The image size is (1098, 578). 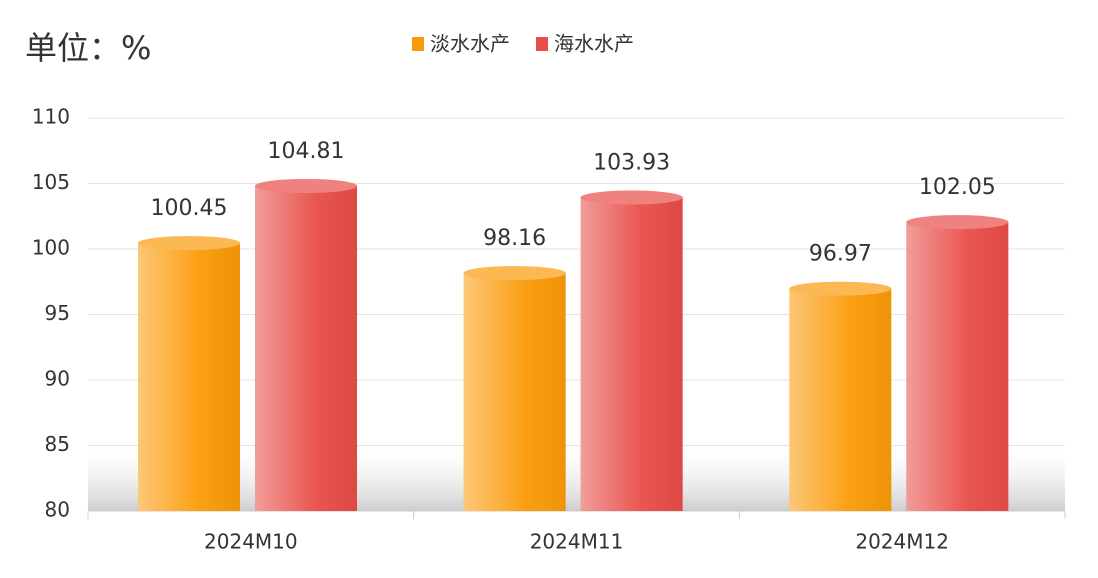 What do you see at coordinates (51, 117) in the screenshot?
I see `y-tick-label: 110` at bounding box center [51, 117].